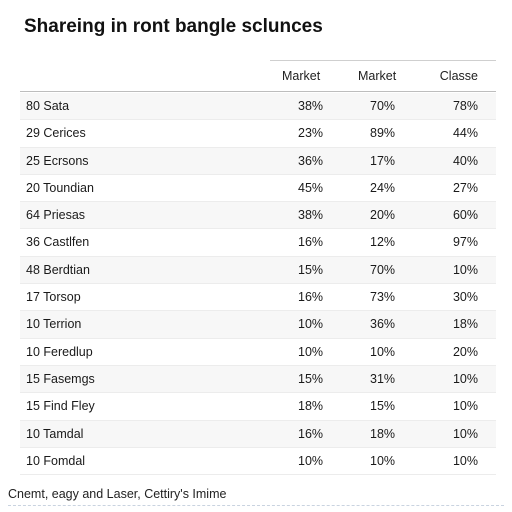 This screenshot has width=512, height=512. I want to click on table-row: 10 Tamdal 16% 18% 10%, so click(258, 434).